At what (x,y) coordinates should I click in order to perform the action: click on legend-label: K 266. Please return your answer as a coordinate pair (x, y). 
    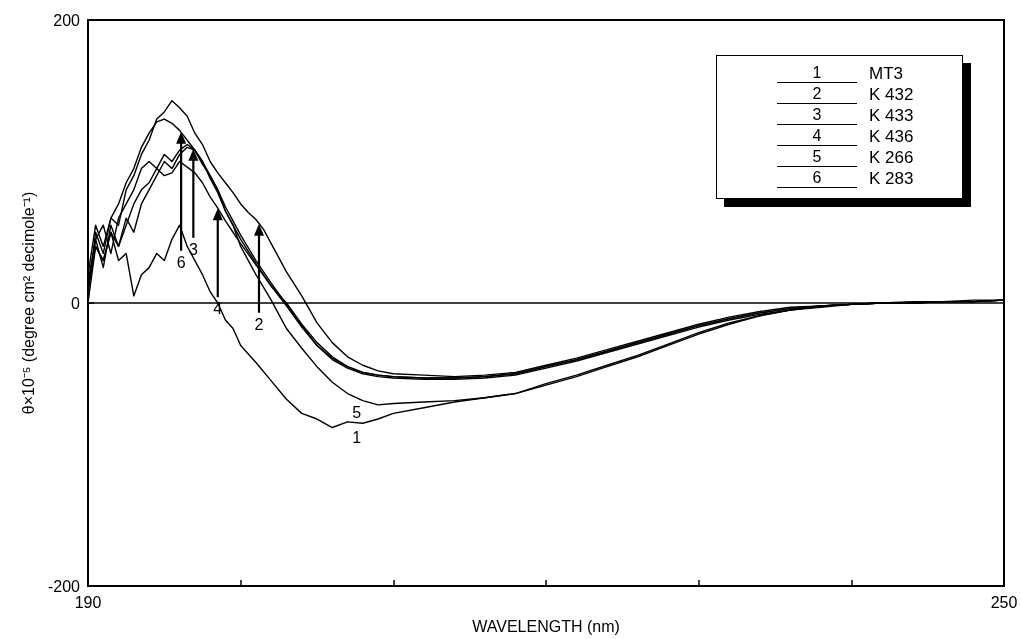
    Looking at the image, I should click on (891, 157).